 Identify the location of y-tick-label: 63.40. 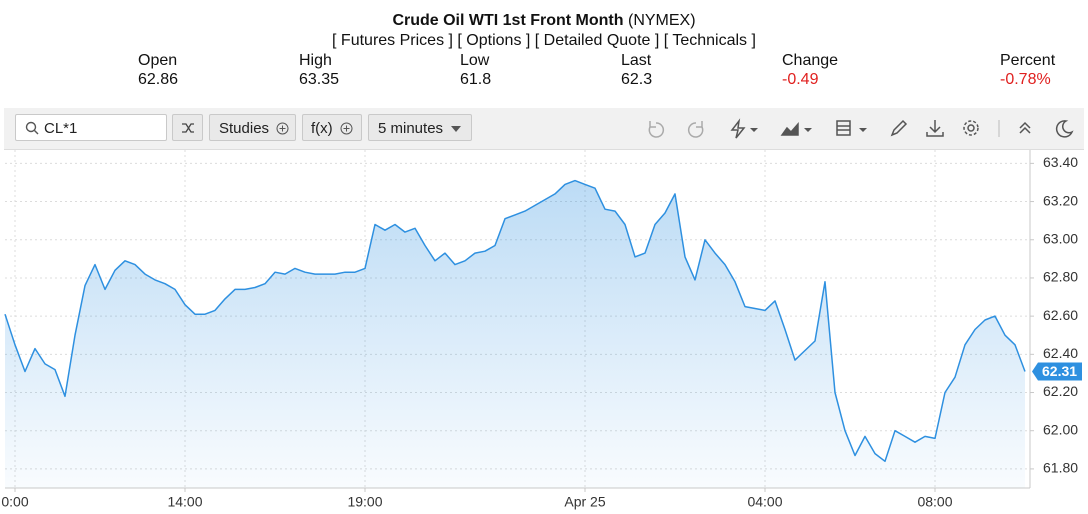
(1060, 162).